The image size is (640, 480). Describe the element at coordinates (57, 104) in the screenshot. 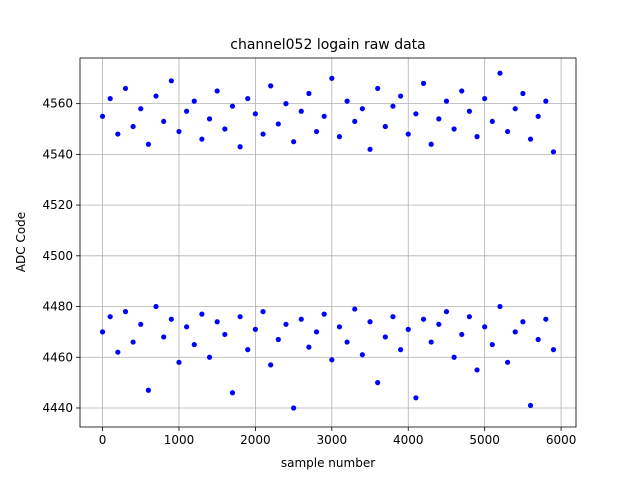

I see `y-tick-label: 4560` at that location.